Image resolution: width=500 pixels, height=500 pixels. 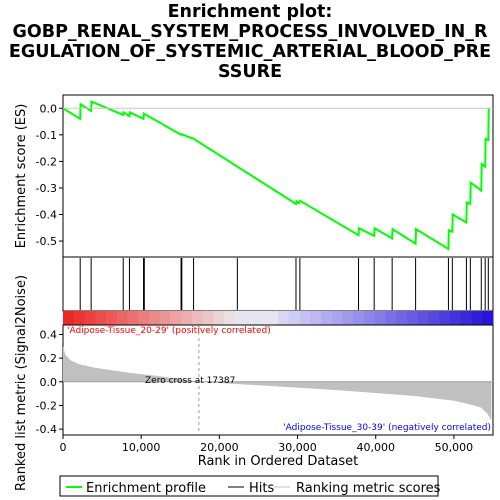 What do you see at coordinates (250, 72) in the screenshot?
I see `title-line: SSURE` at bounding box center [250, 72].